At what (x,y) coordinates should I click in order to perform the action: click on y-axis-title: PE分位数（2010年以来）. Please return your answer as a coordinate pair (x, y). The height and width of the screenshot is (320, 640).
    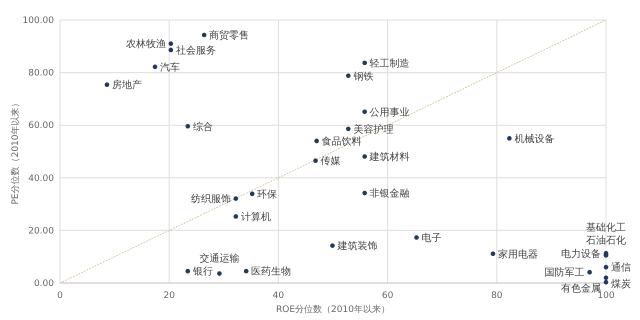
    Looking at the image, I should click on (15, 151).